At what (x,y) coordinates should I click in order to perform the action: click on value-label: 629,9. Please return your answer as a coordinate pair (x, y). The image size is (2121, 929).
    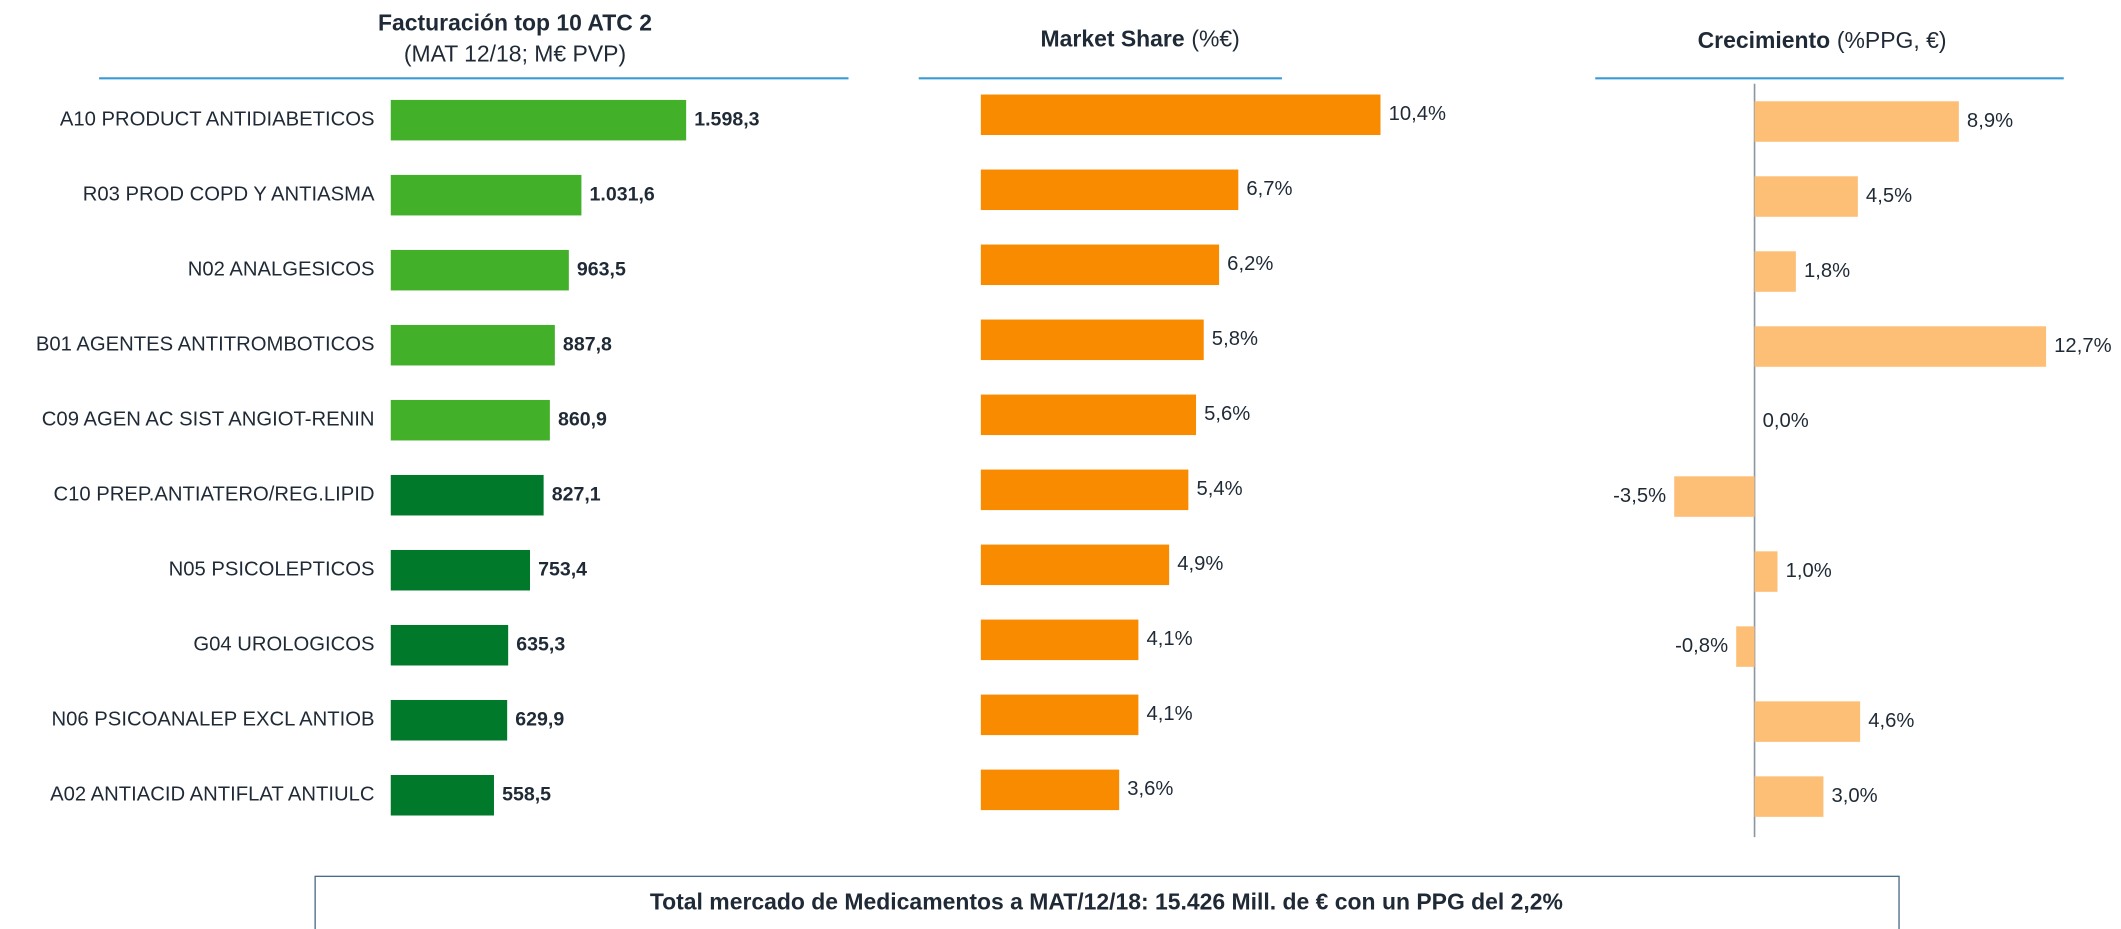
    Looking at the image, I should click on (539, 719).